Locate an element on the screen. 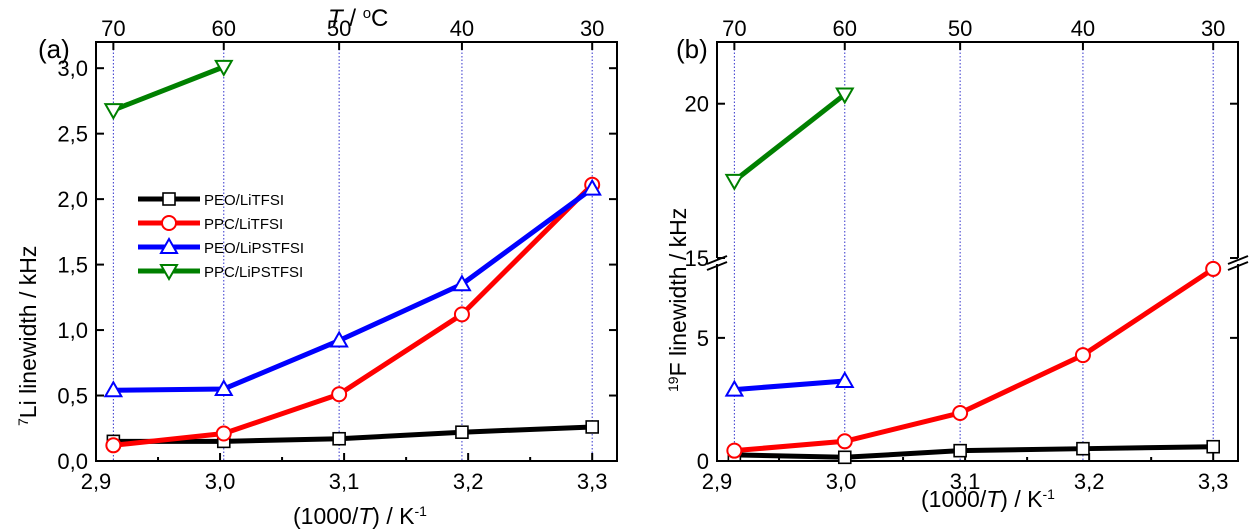 The height and width of the screenshot is (529, 1253). y-tick-label: 3,0 is located at coordinates (72, 68).